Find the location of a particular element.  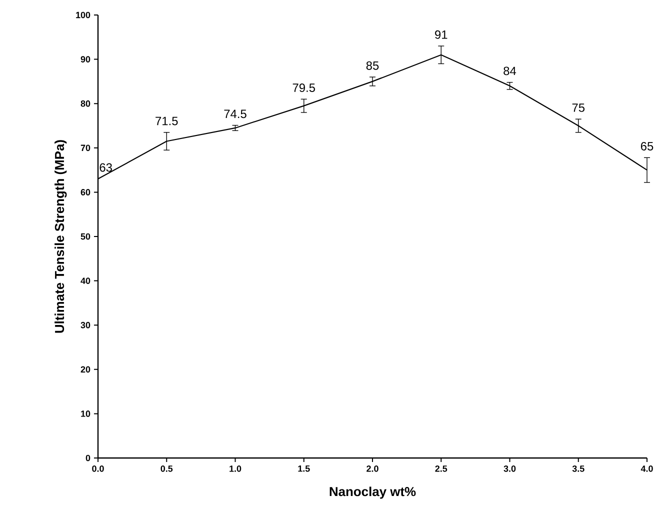

x-tick-label: 3.0 is located at coordinates (510, 469).